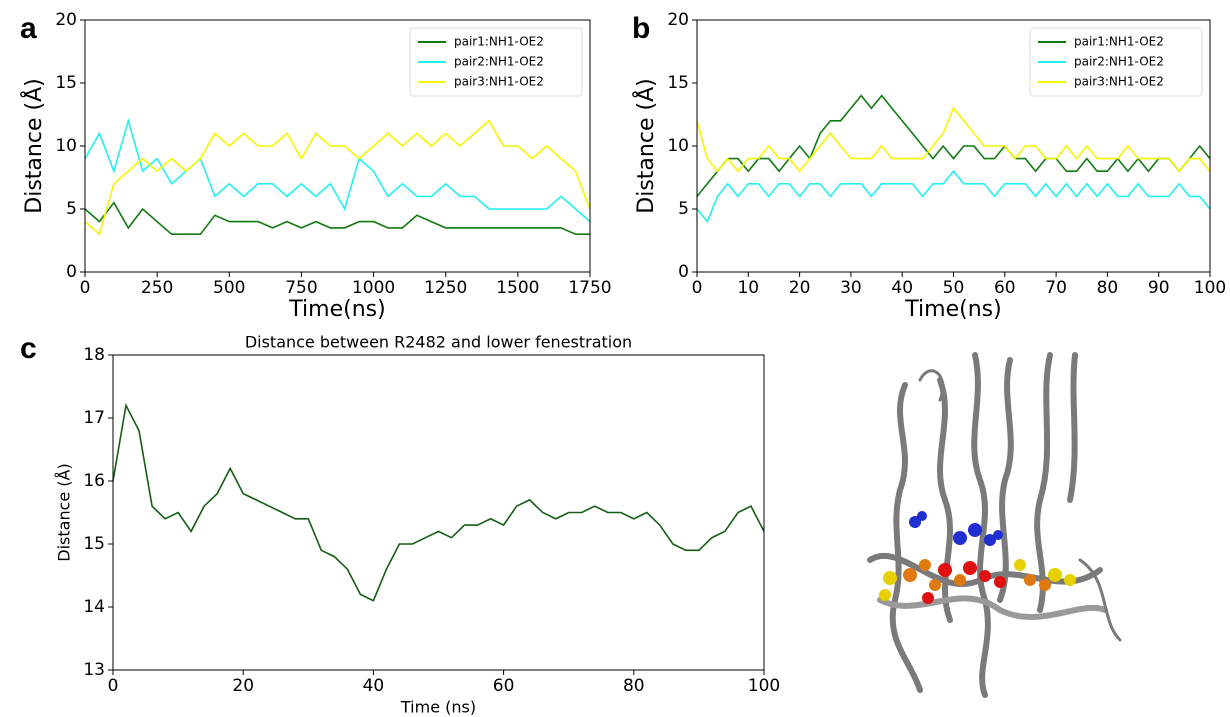 This screenshot has height=717, width=1230. Describe the element at coordinates (589, 288) in the screenshot. I see `x-tick-label: 1750` at that location.